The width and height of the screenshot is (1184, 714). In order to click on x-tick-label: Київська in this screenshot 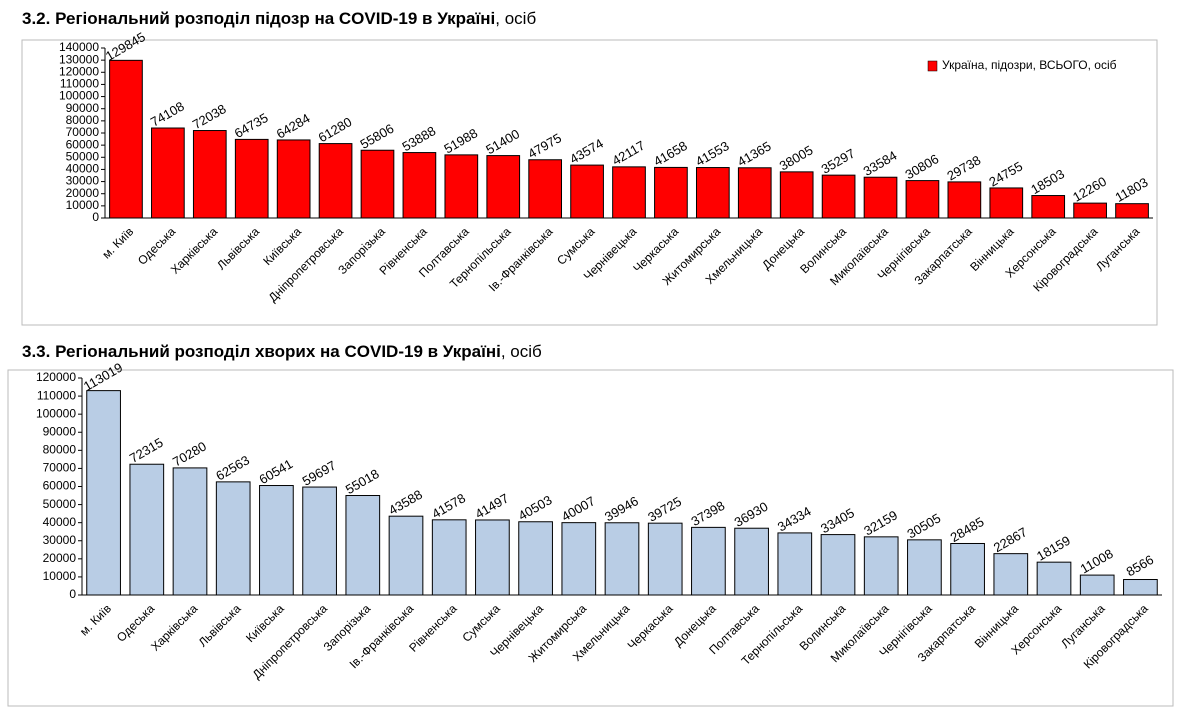, I will do `click(265, 623)`.